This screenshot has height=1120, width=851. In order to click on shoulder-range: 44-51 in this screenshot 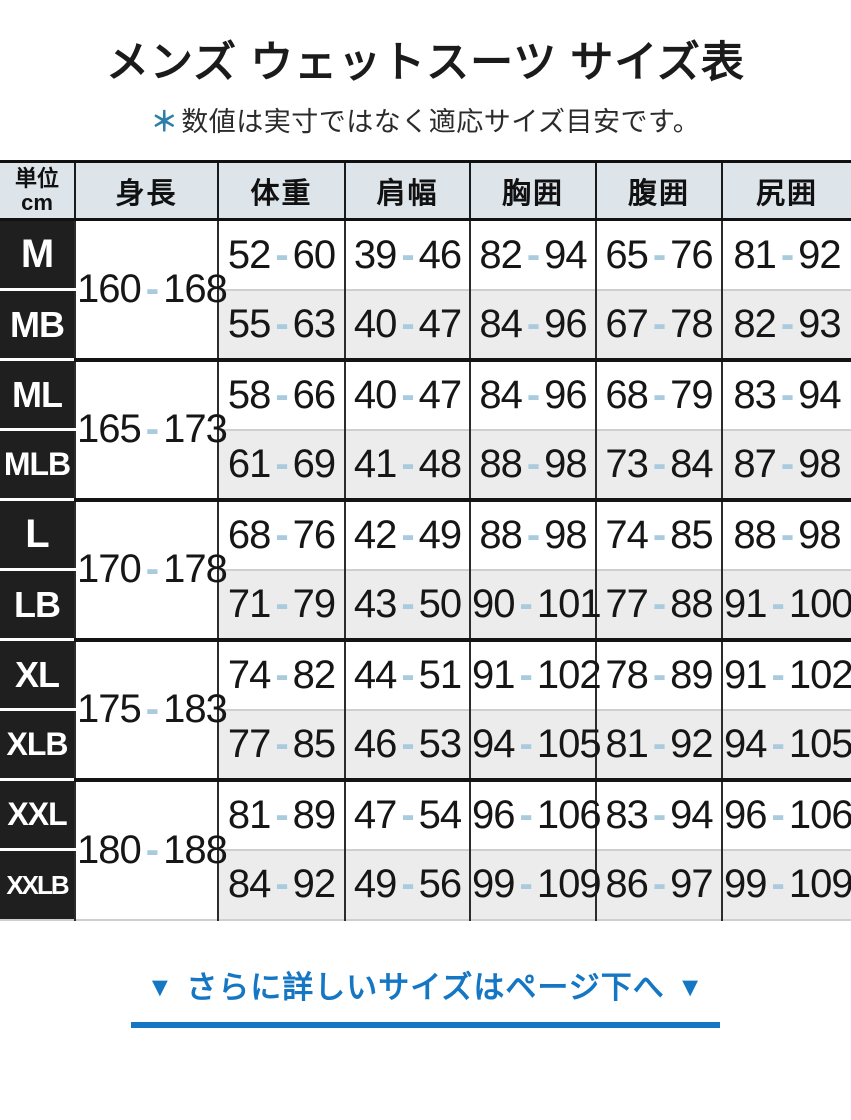, I will do `click(407, 673)`.